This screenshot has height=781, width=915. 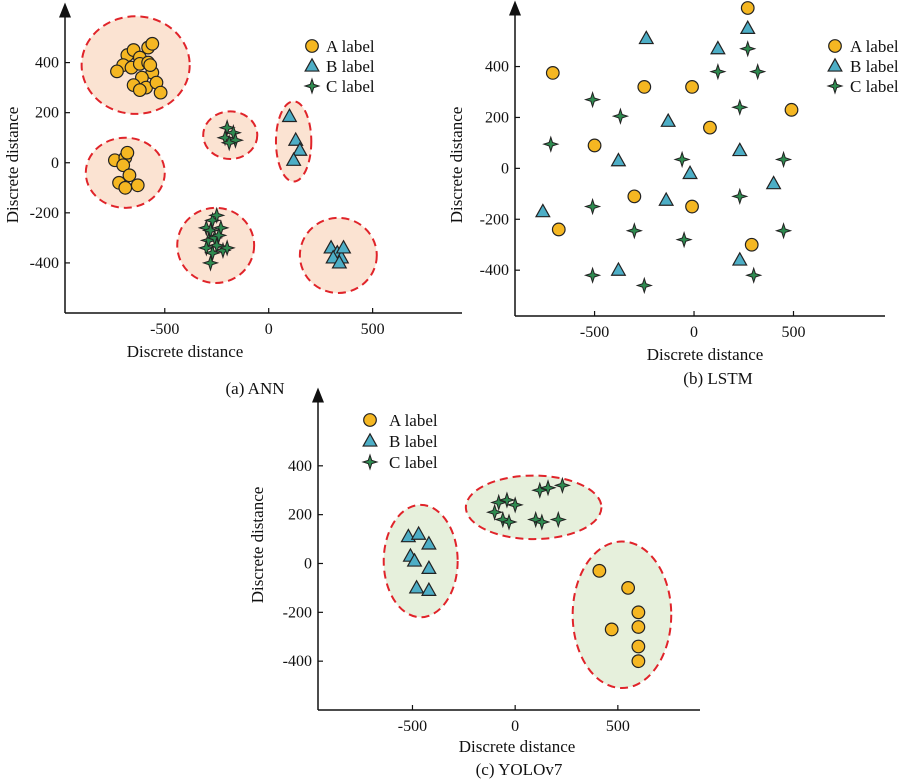 What do you see at coordinates (413, 462) in the screenshot?
I see `legend-label-c: C label` at bounding box center [413, 462].